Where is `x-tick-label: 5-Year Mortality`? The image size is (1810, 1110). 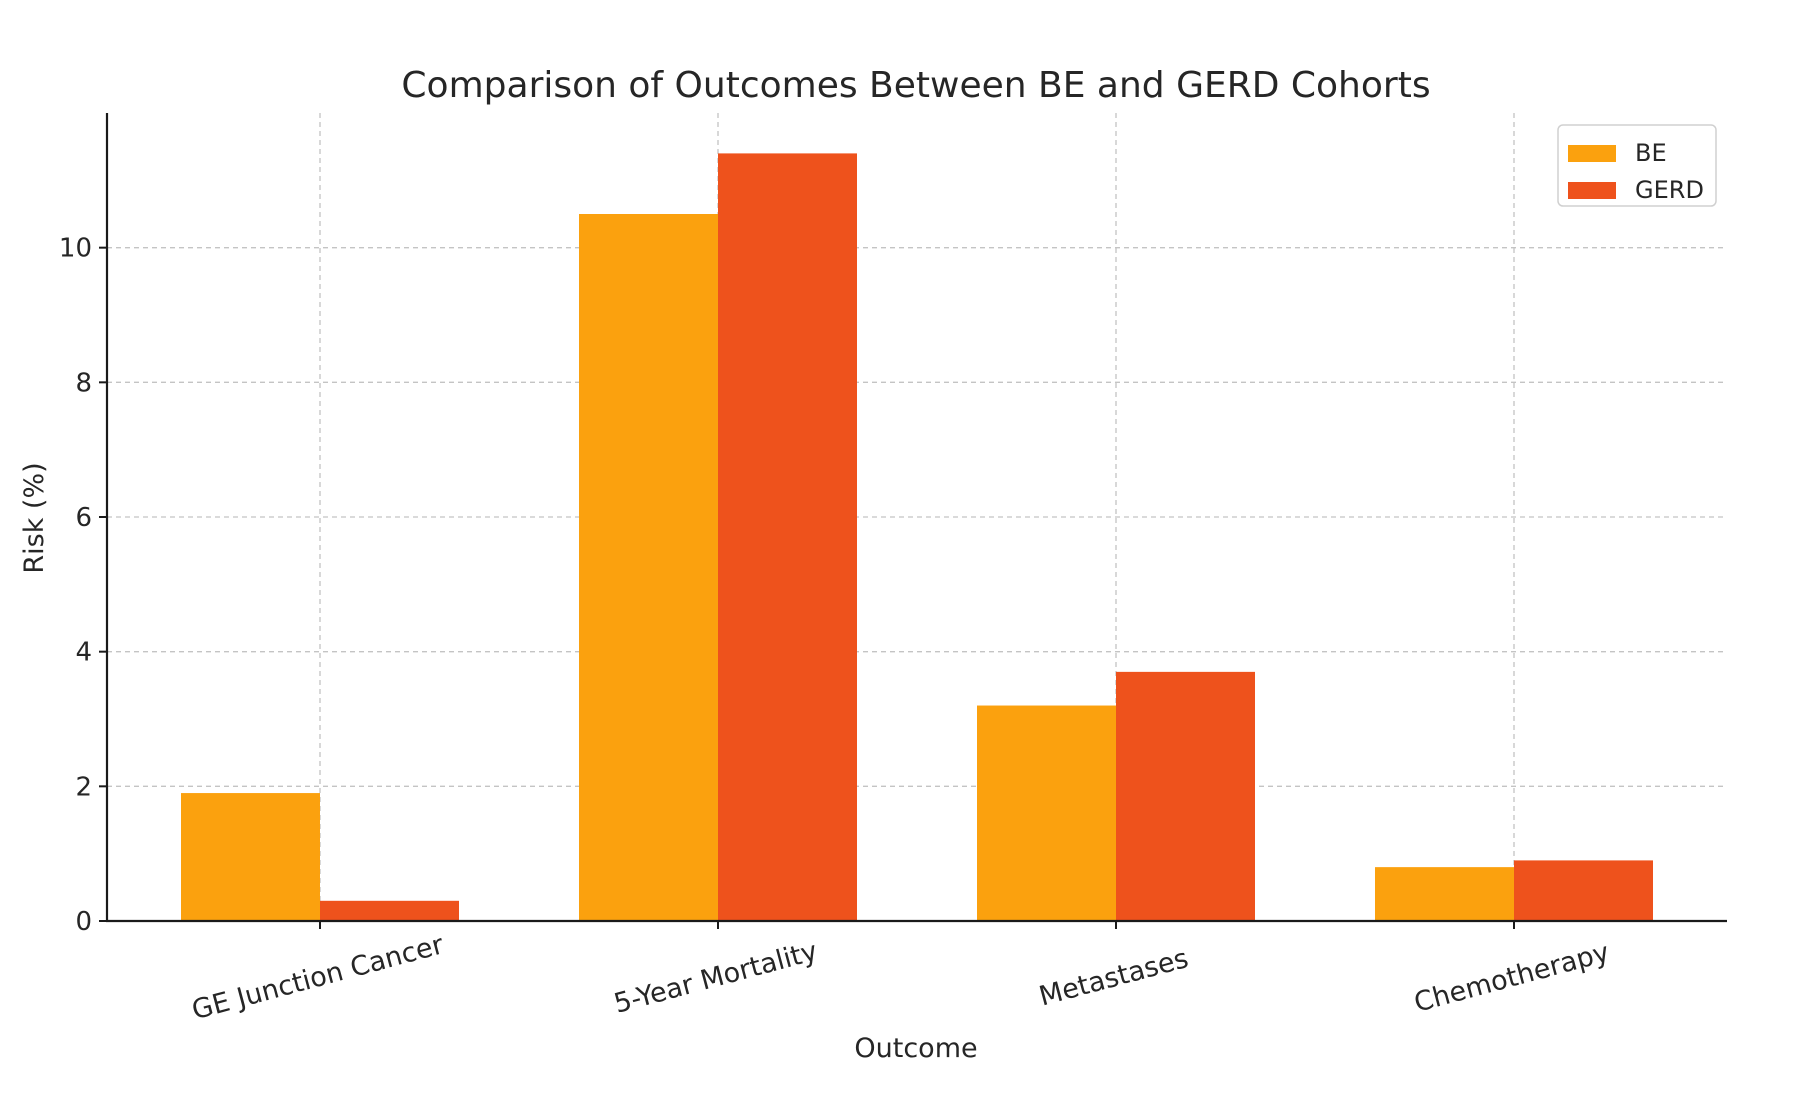
x-tick-label: 5-Year Mortality is located at coordinates (716, 978).